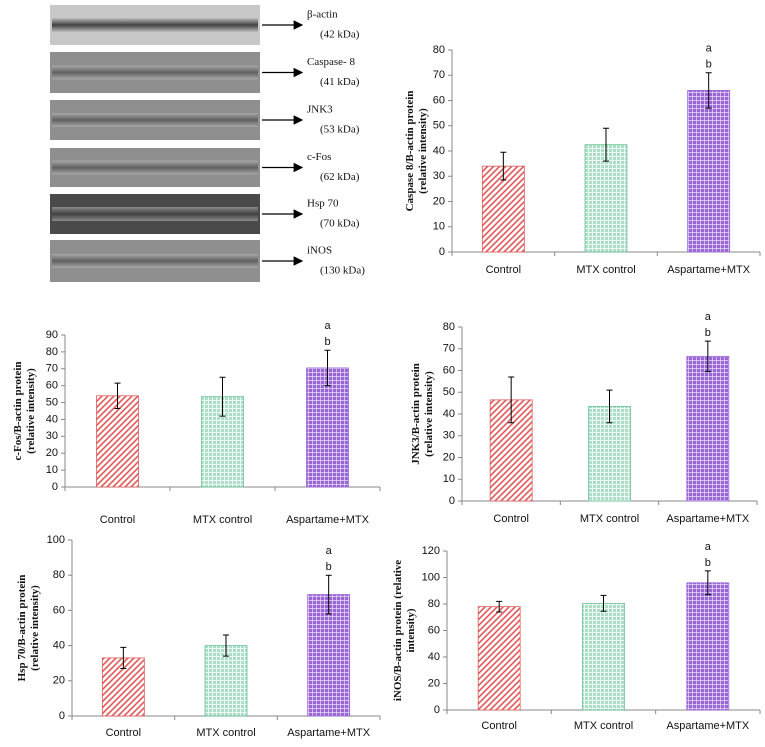 The image size is (765, 747). What do you see at coordinates (52, 335) in the screenshot?
I see `y-tick-label: 90` at bounding box center [52, 335].